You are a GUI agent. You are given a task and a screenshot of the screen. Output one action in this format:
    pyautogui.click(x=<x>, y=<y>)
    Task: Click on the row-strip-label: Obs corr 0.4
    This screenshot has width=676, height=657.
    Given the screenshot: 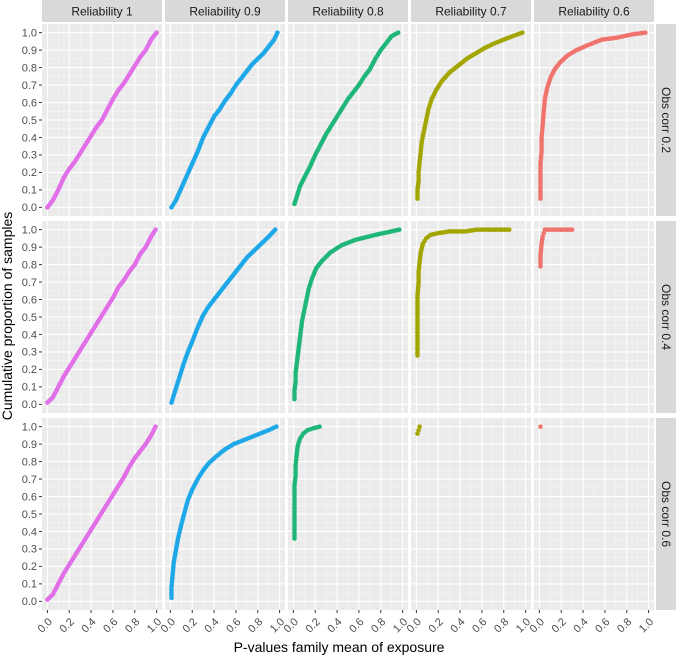 What is the action you would take?
    pyautogui.click(x=666, y=317)
    